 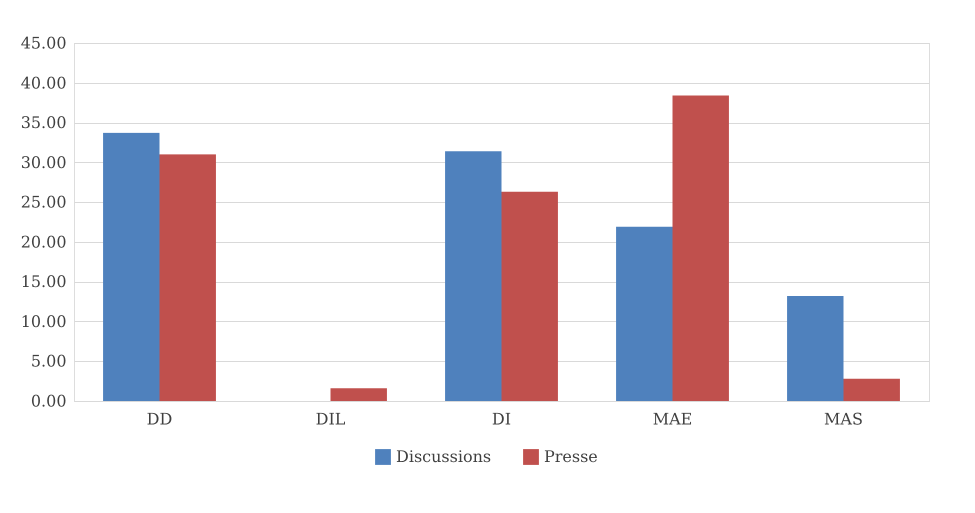 I want to click on x-tick-label: DI, so click(x=502, y=419).